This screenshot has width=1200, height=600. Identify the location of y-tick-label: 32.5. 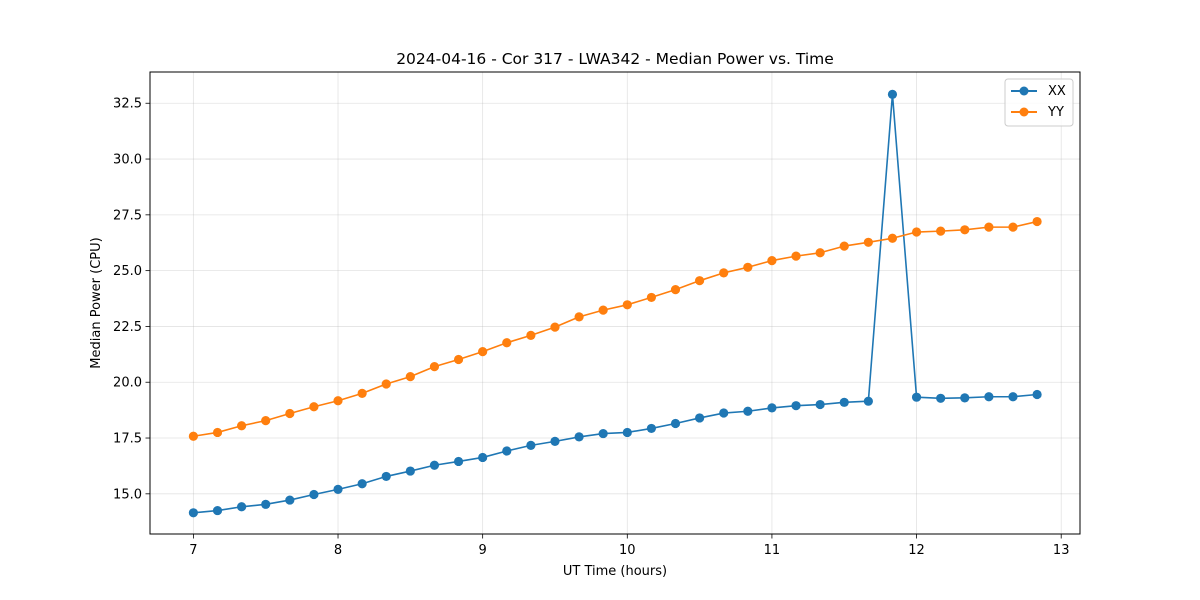
(127, 104).